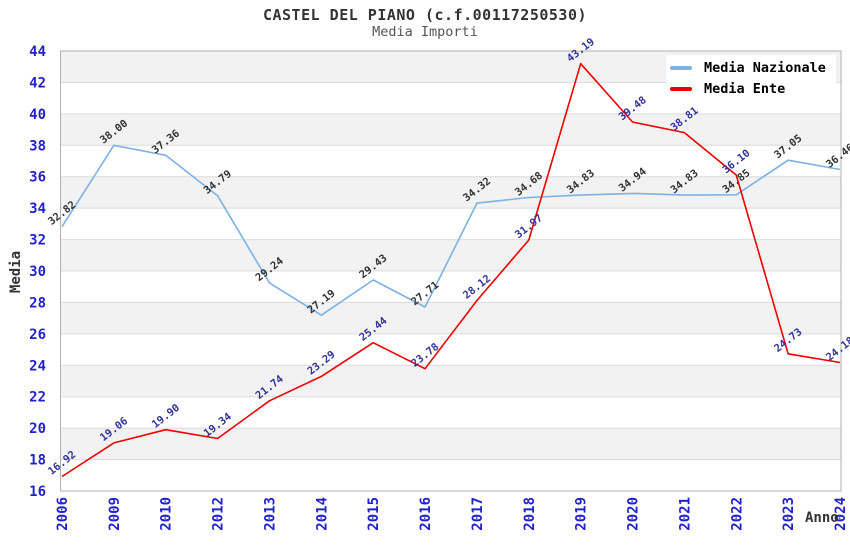 This screenshot has width=850, height=550. Describe the element at coordinates (841, 514) in the screenshot. I see `x-tick-label: 2024` at that location.